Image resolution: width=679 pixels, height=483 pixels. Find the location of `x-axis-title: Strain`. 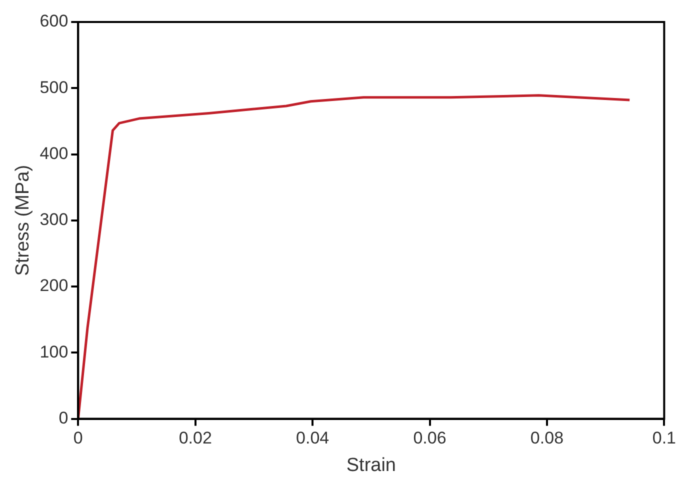

x-axis-title: Strain is located at coordinates (371, 465).